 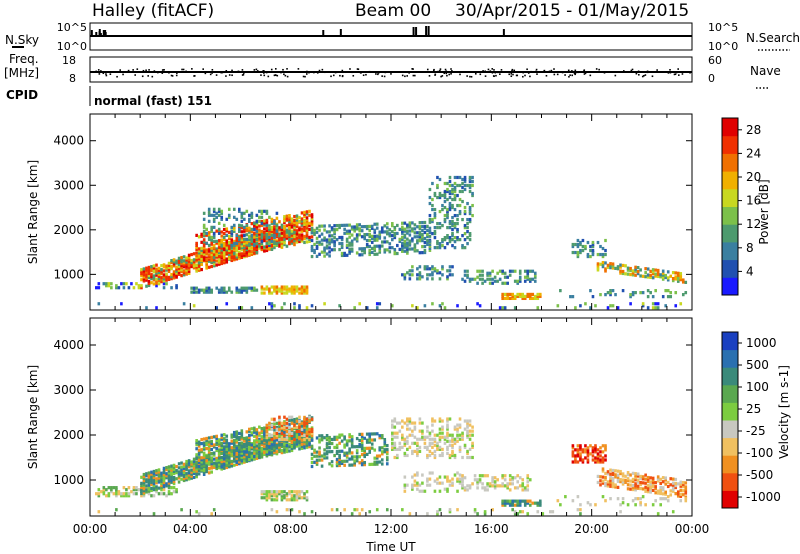 I want to click on colorbar-swatch, so click(x=730, y=393).